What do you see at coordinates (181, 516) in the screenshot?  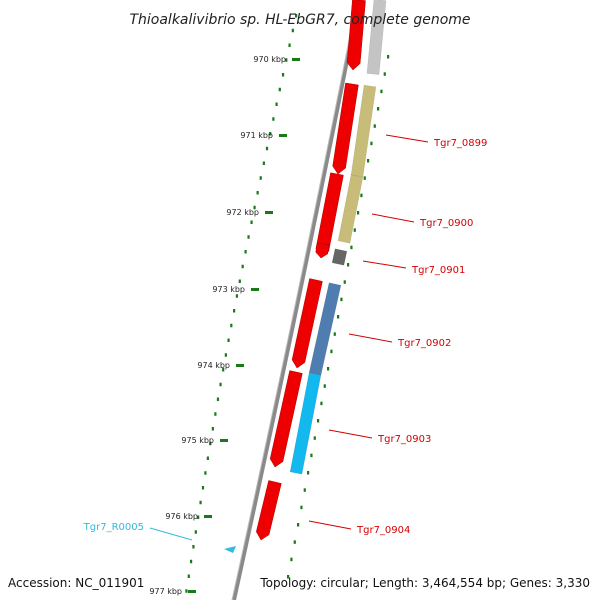 I see `tick-label: 976 kbp` at bounding box center [181, 516].